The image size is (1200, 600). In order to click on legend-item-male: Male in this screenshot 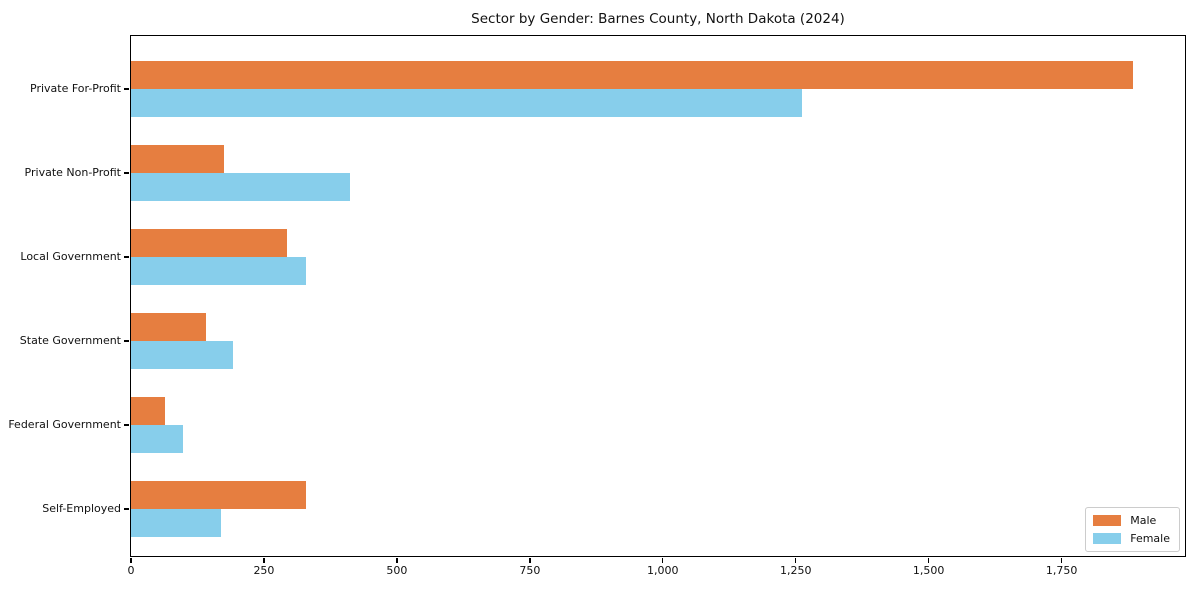, I will do `click(1131, 520)`.